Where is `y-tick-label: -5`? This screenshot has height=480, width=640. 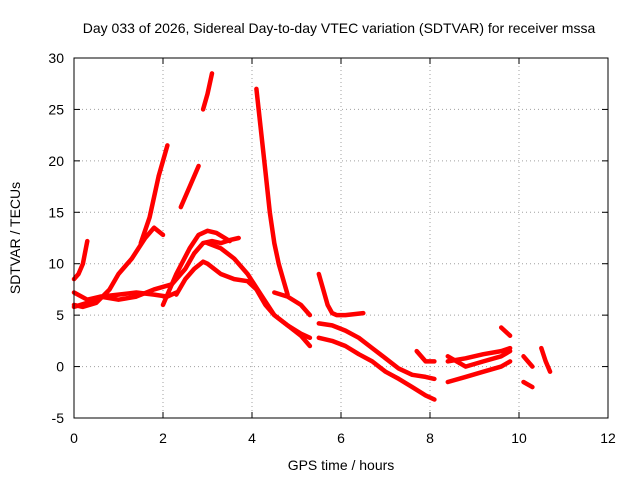
y-tick-label: -5 is located at coordinates (58, 418).